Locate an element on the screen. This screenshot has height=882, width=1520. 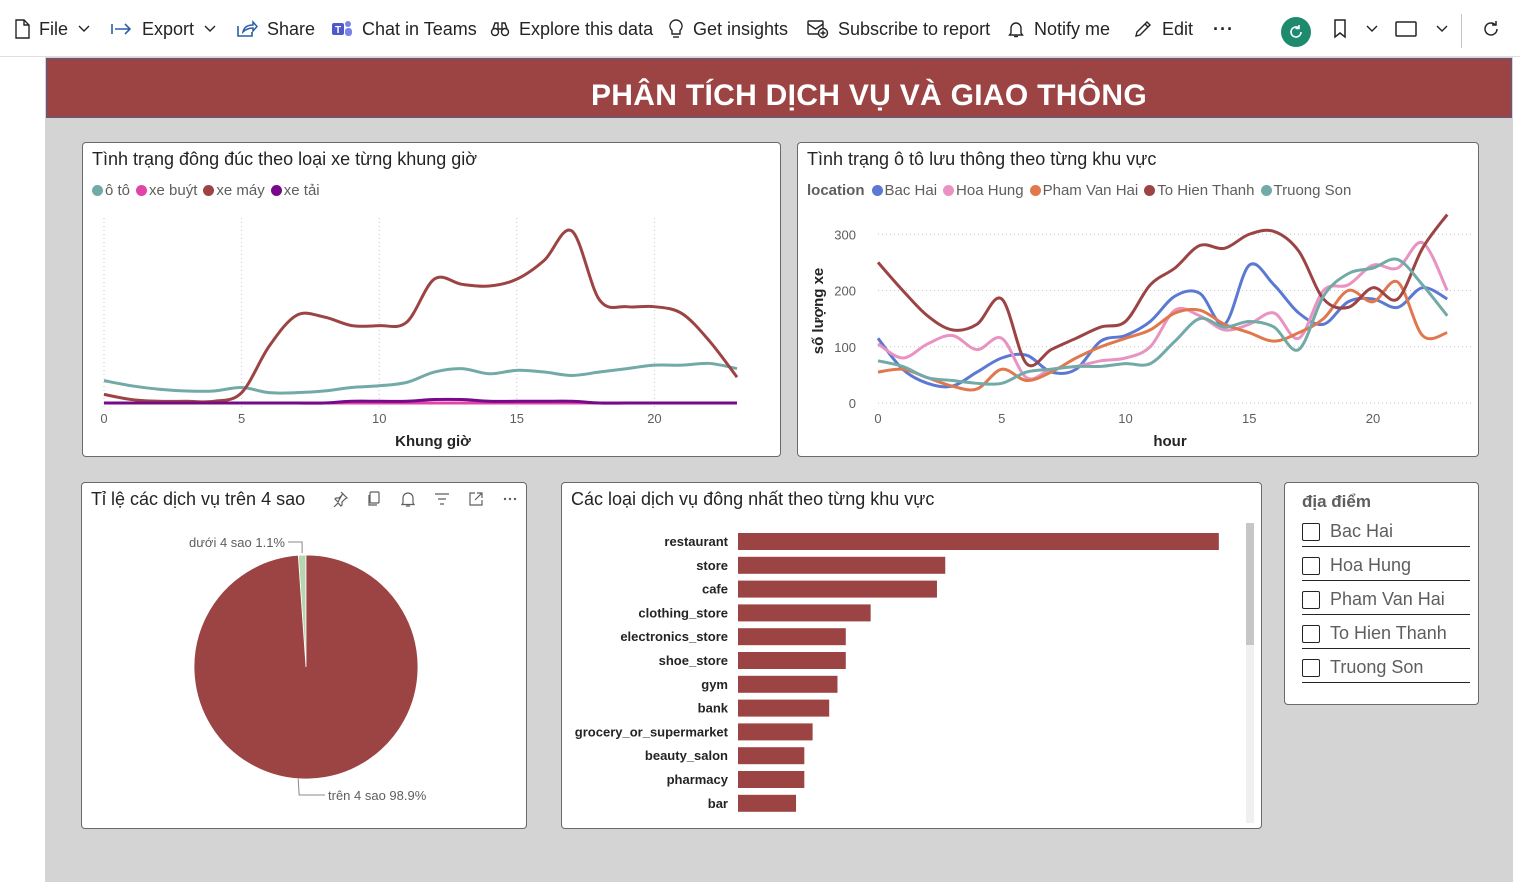
category-label: bar is located at coordinates (718, 803).